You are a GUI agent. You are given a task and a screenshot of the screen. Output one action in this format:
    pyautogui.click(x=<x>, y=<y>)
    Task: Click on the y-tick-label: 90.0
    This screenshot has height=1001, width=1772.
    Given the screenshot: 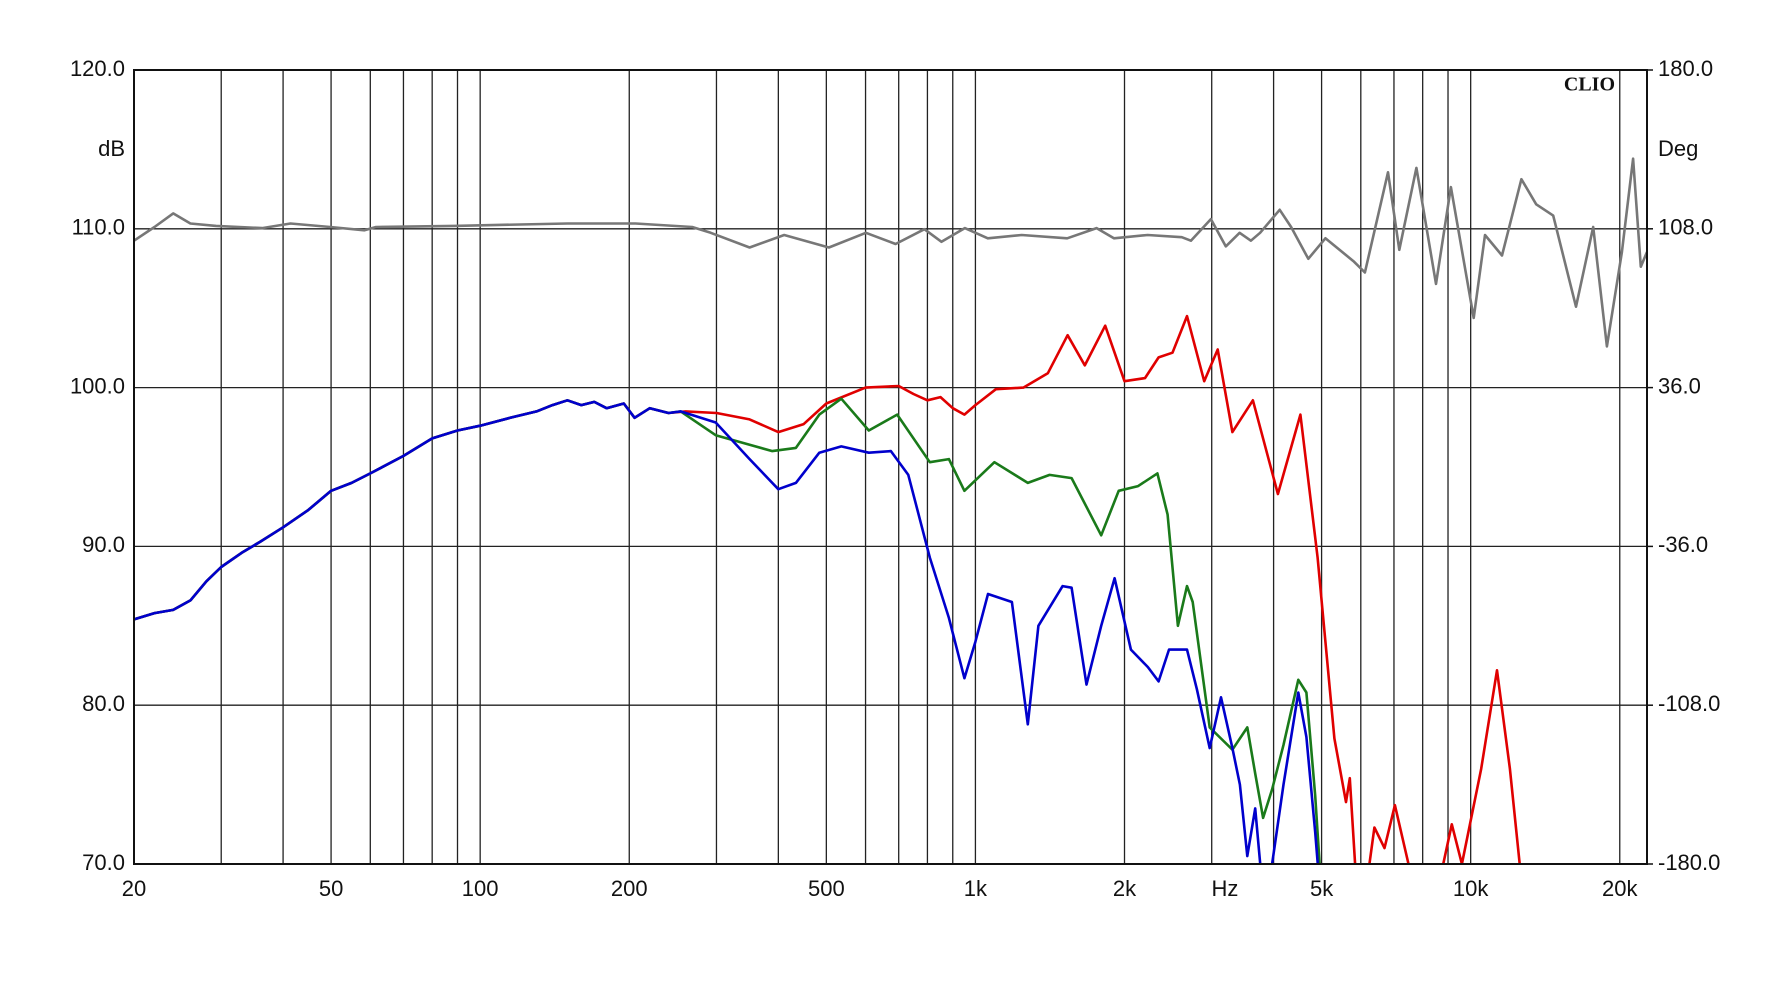 What is the action you would take?
    pyautogui.click(x=103, y=544)
    